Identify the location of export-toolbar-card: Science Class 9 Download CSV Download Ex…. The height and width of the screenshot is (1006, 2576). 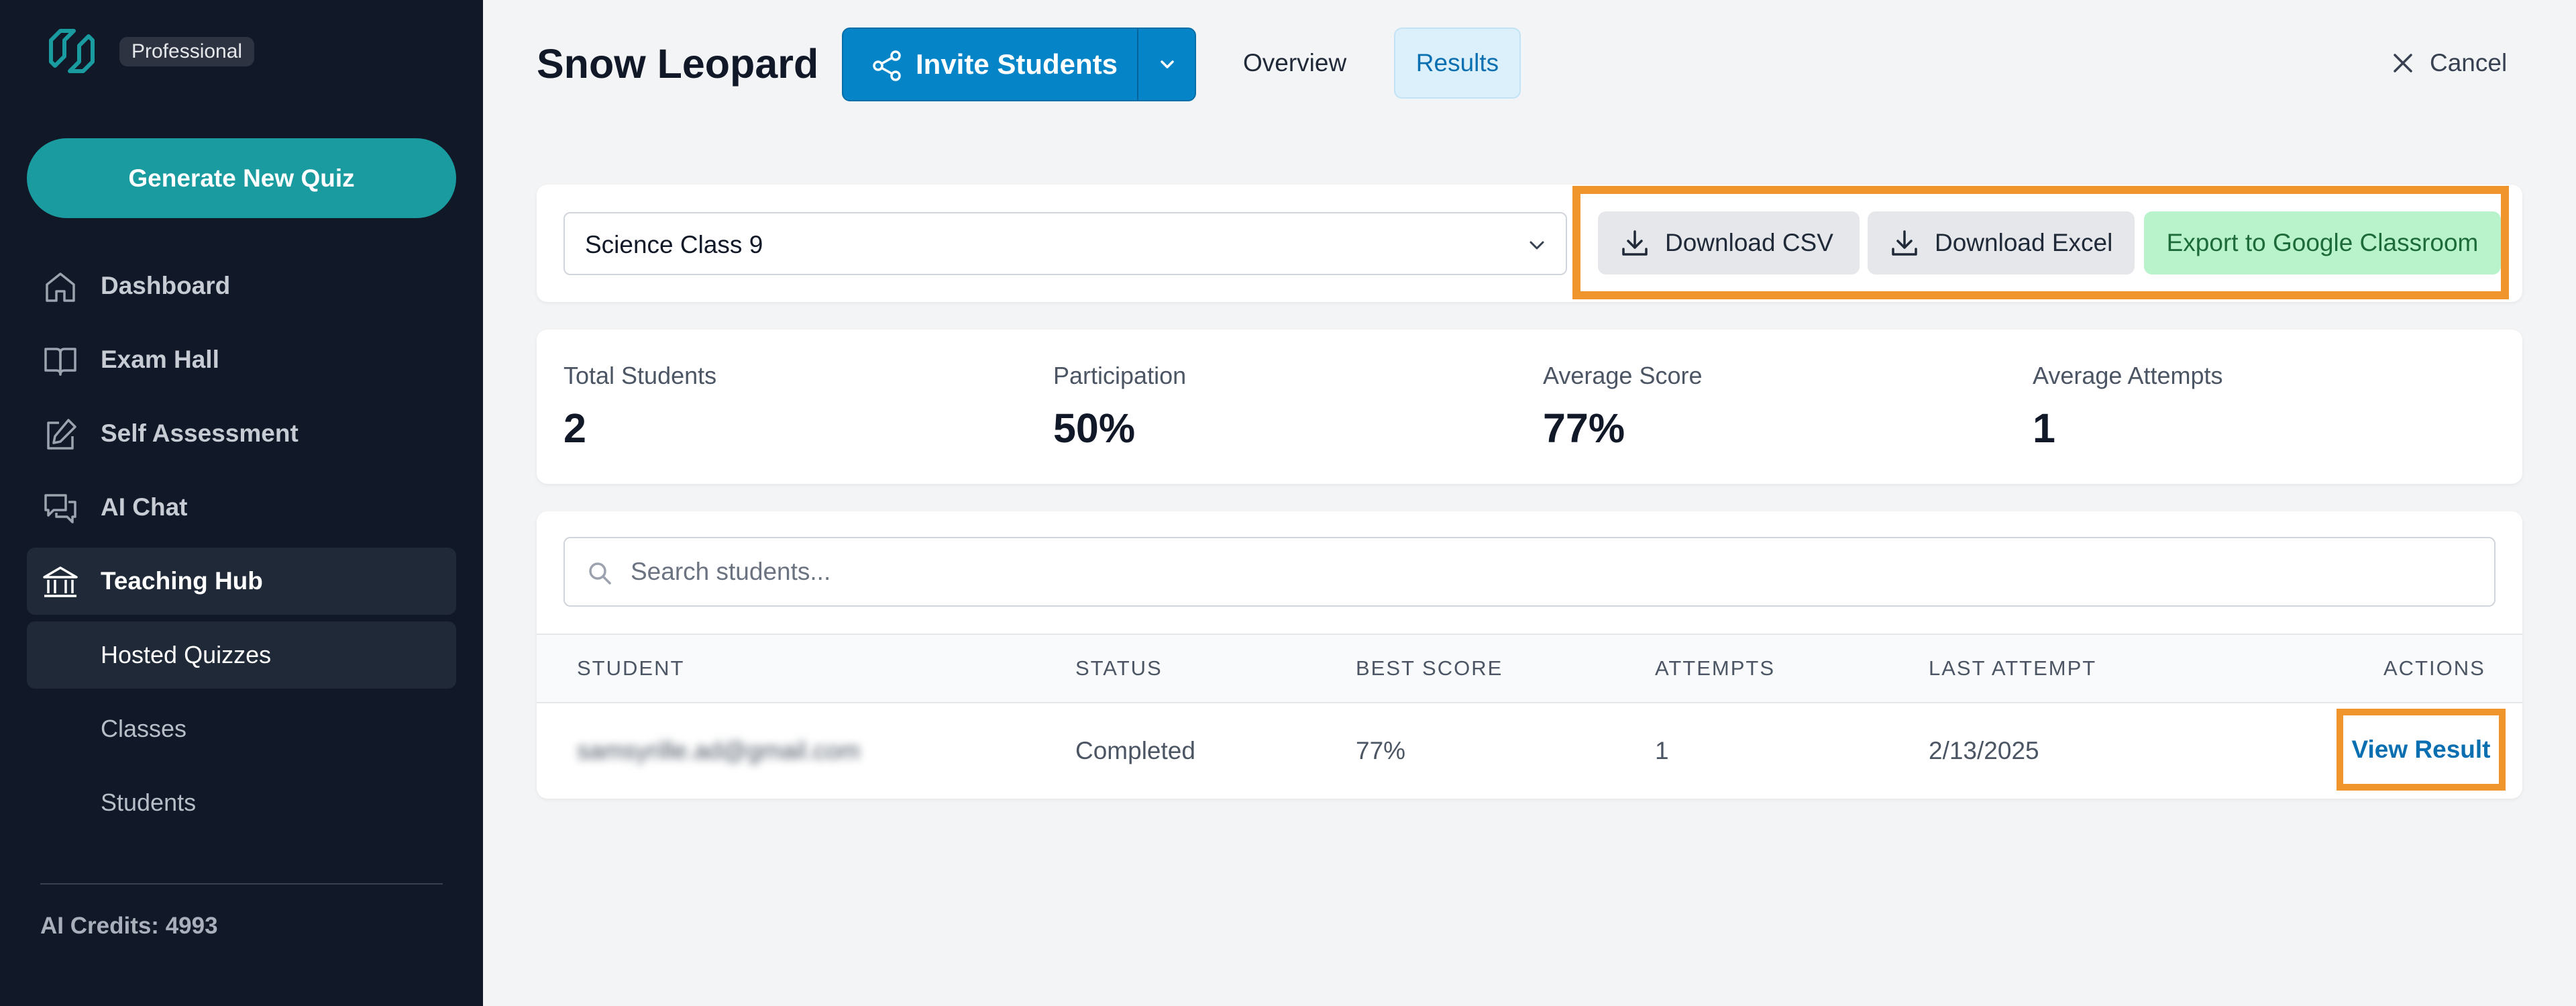
(1529, 244).